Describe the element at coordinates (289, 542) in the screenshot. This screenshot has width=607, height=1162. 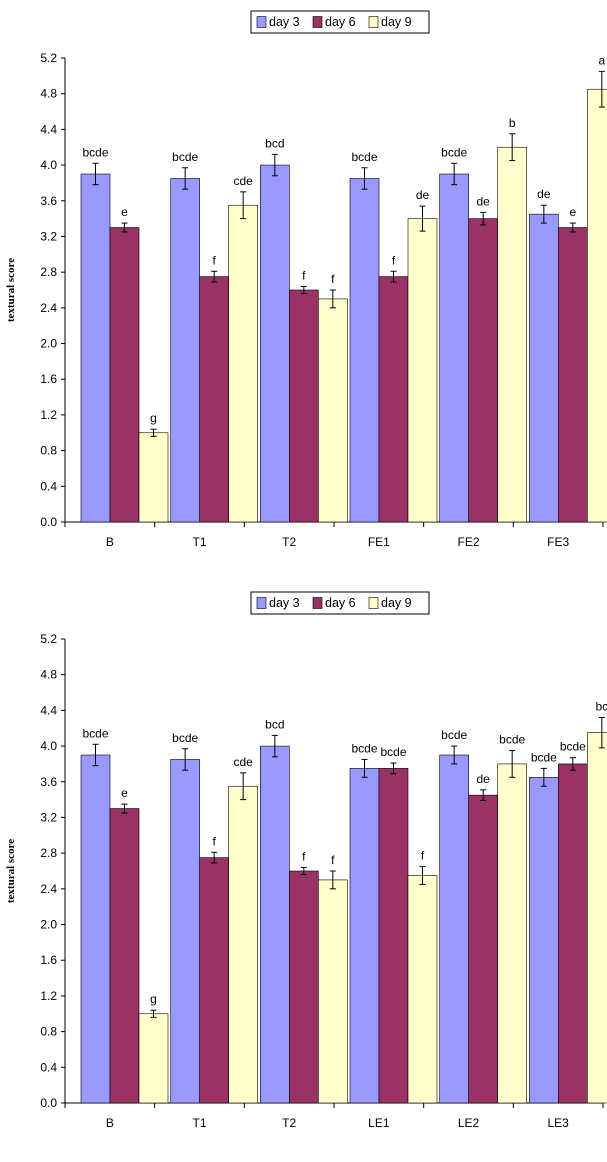
I see `category-label: T2` at that location.